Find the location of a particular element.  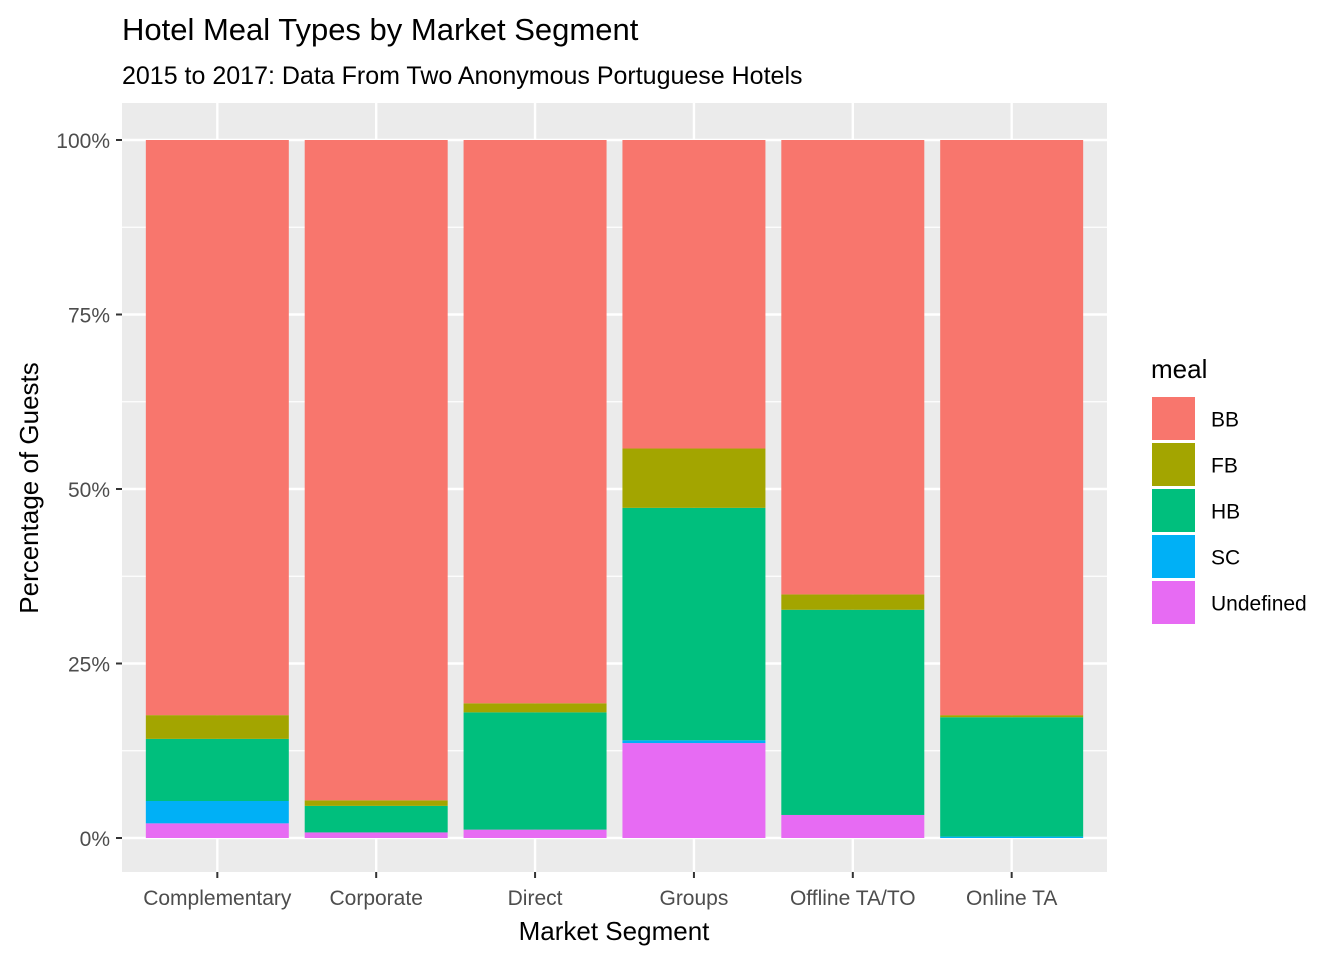

x-tick-label: Corporate is located at coordinates (375, 898).